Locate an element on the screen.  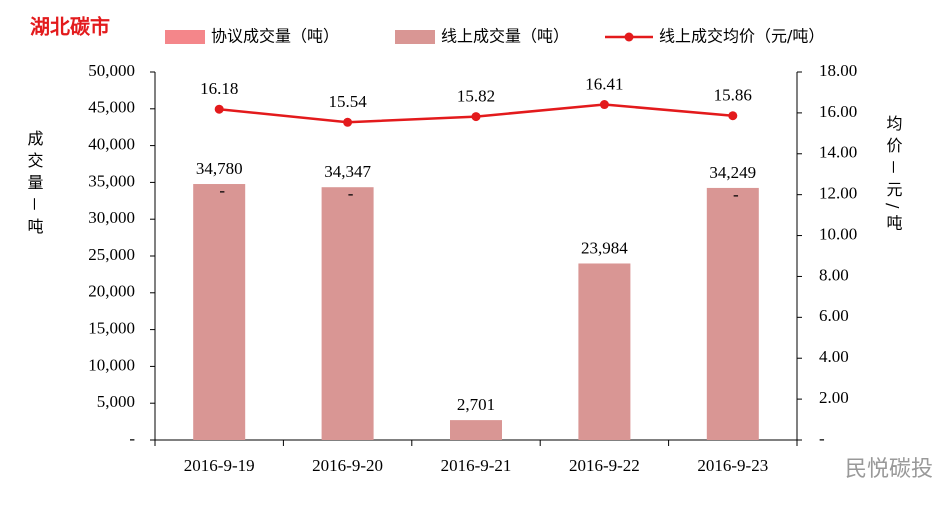
y2-tick-label: 6.00 is located at coordinates (834, 315).